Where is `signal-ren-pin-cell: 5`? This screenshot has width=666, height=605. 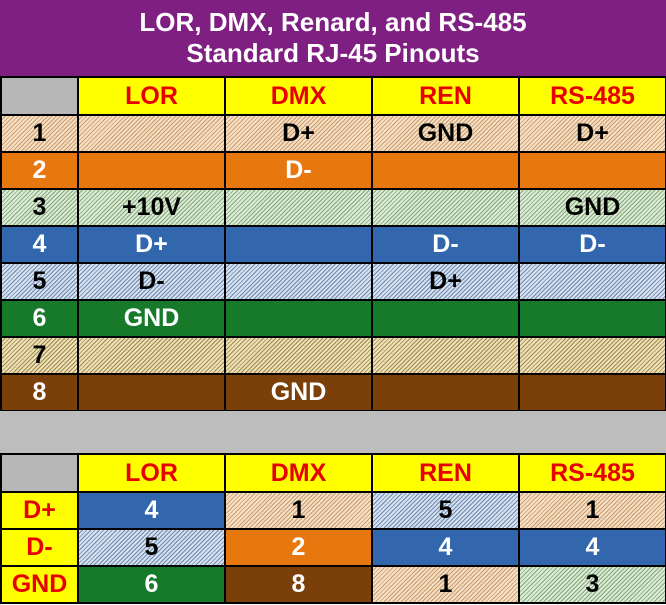
signal-ren-pin-cell: 5 is located at coordinates (445, 510).